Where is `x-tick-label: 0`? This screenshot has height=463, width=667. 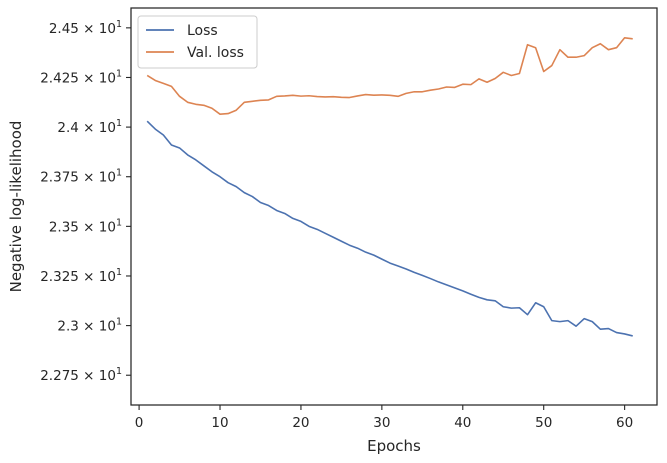 x-tick-label: 0 is located at coordinates (139, 423).